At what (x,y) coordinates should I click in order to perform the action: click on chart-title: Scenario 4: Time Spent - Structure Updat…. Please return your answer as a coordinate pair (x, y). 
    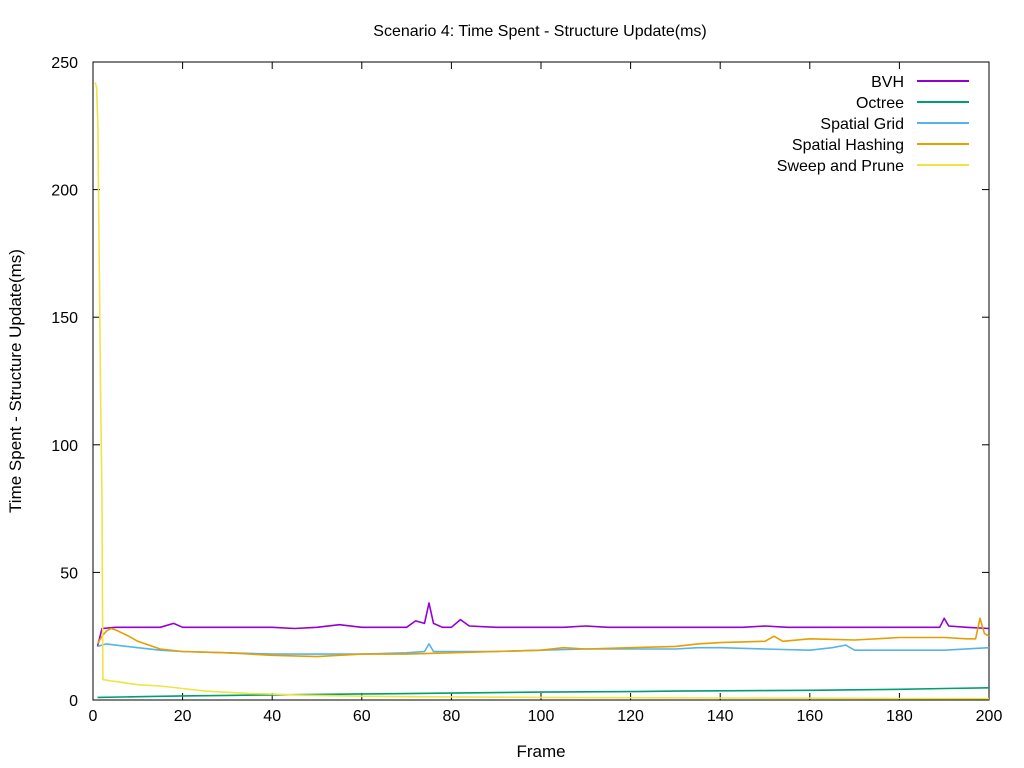
    Looking at the image, I should click on (539, 31).